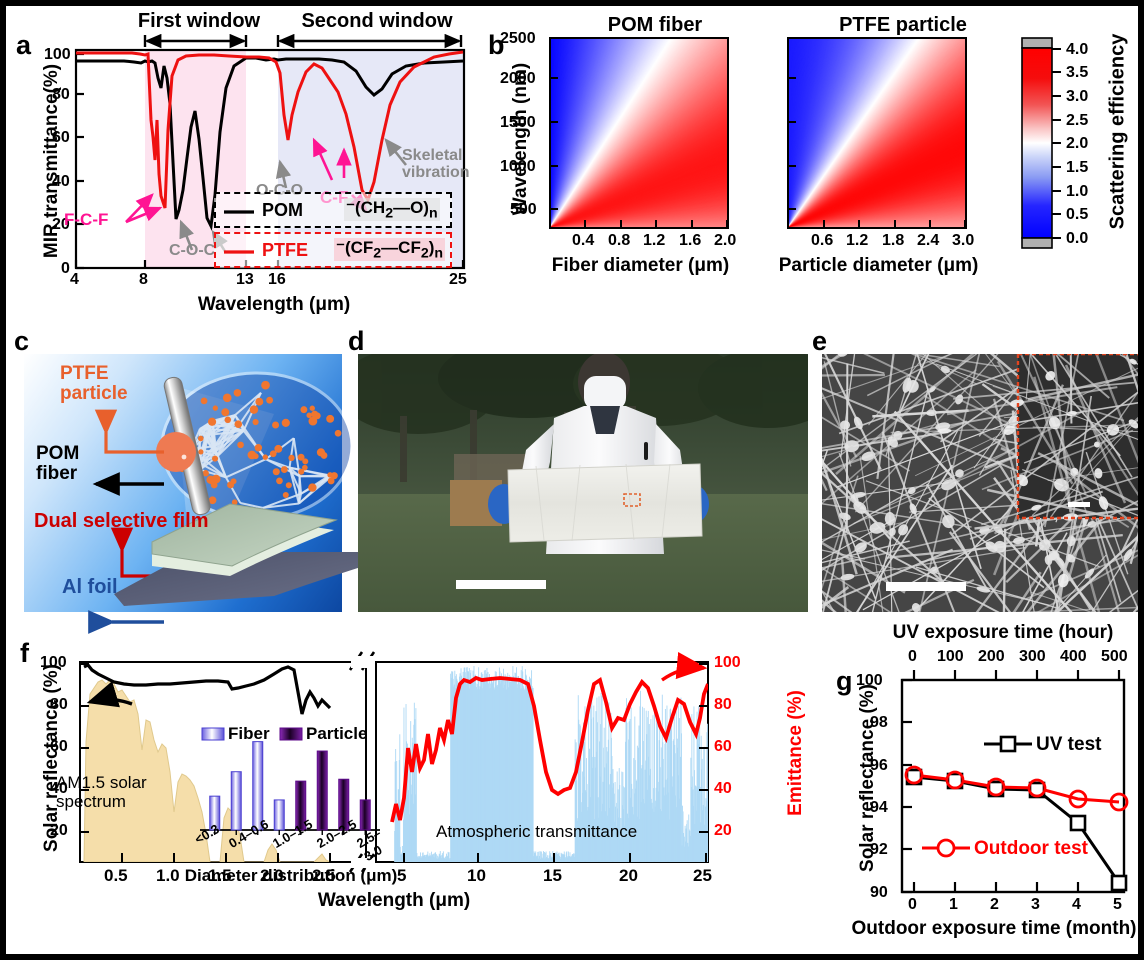 The height and width of the screenshot is (960, 1144). What do you see at coordinates (189, 481) in the screenshot?
I see `panel-c: c` at bounding box center [189, 481].